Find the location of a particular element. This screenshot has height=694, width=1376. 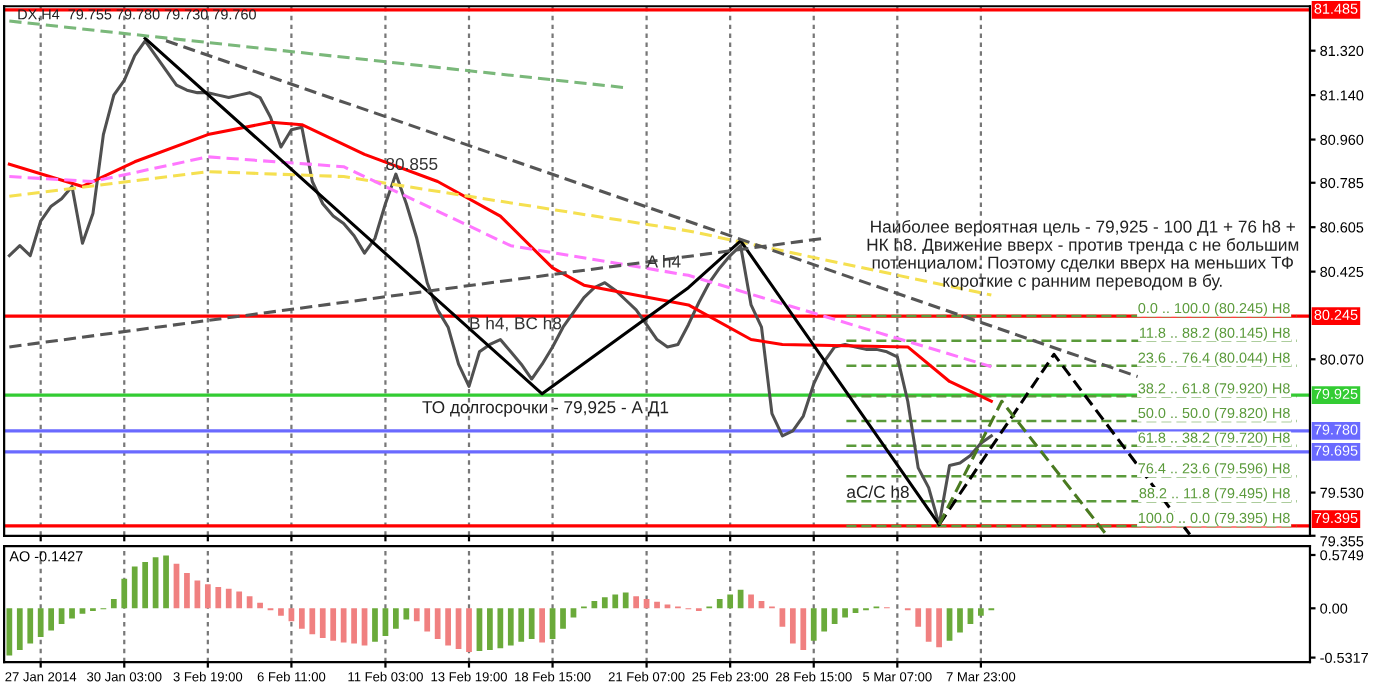

annotation: aC/C h8 is located at coordinates (878, 492).